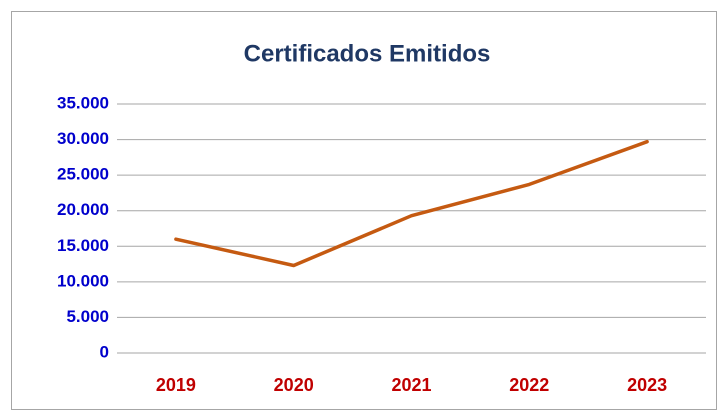 This screenshot has height=410, width=718. Describe the element at coordinates (83, 245) in the screenshot. I see `y-tick-label: 15.000` at that location.